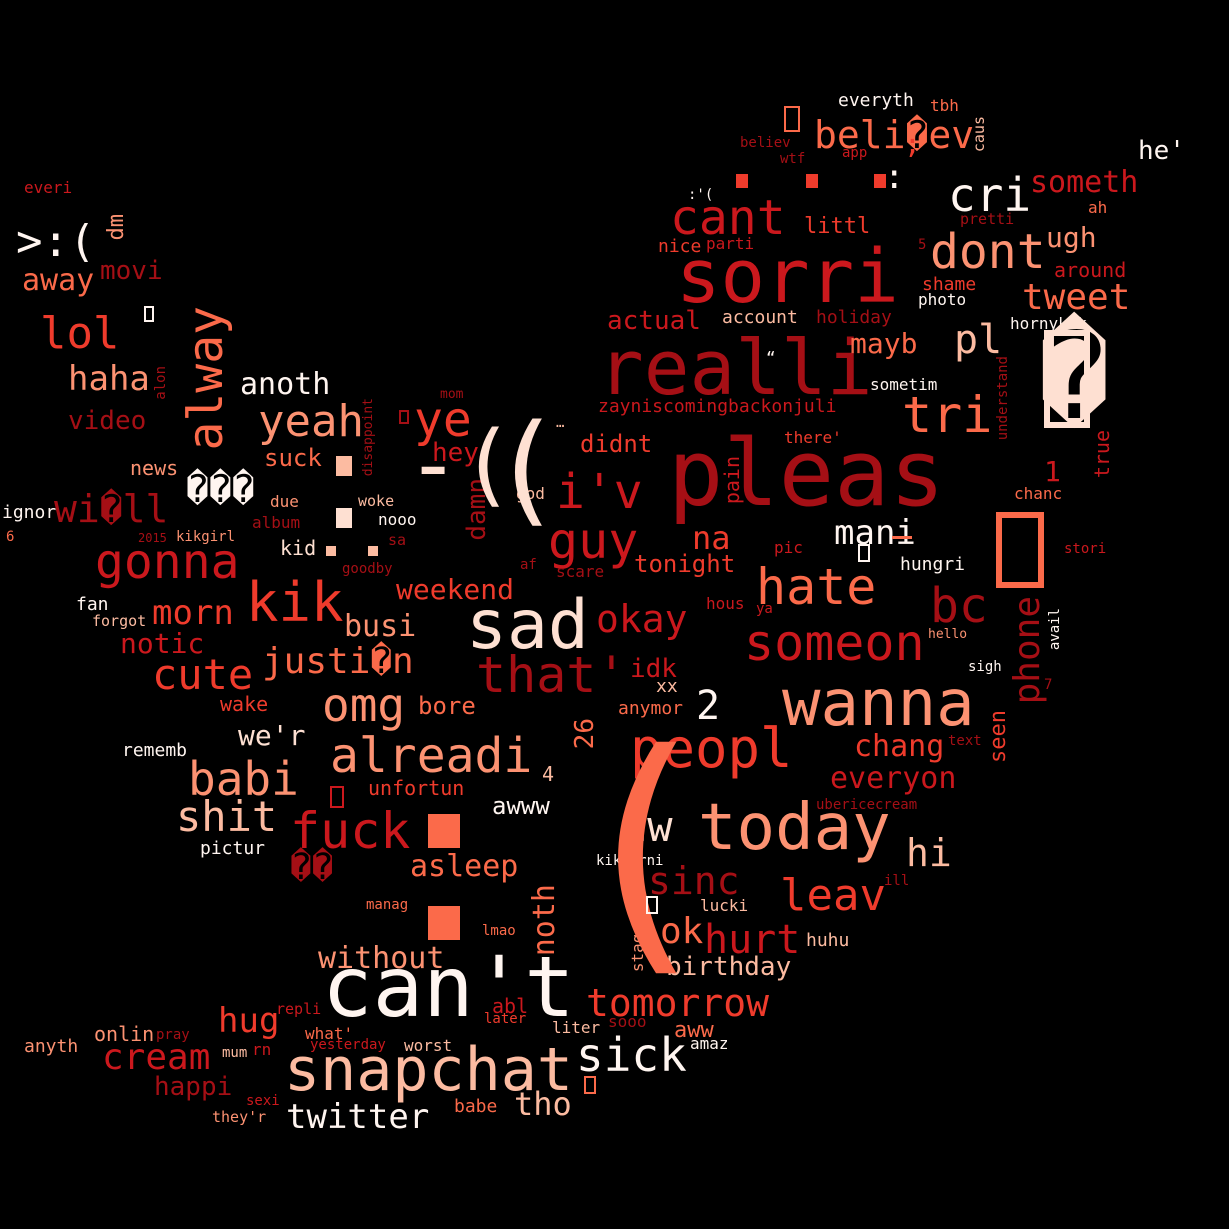  What do you see at coordinates (752, 940) in the screenshot?
I see `word: hurt` at bounding box center [752, 940].